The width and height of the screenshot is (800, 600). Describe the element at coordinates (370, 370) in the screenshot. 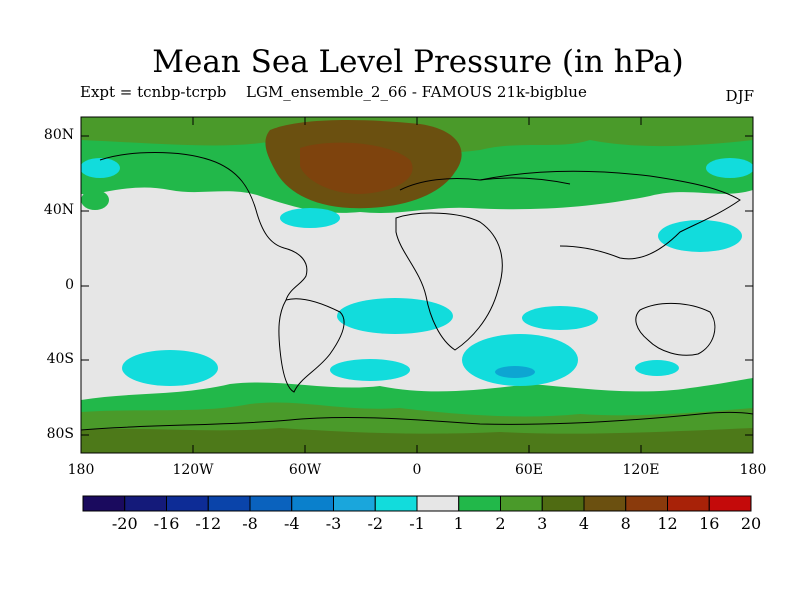

I see `neg-southwest-atlantic` at that location.